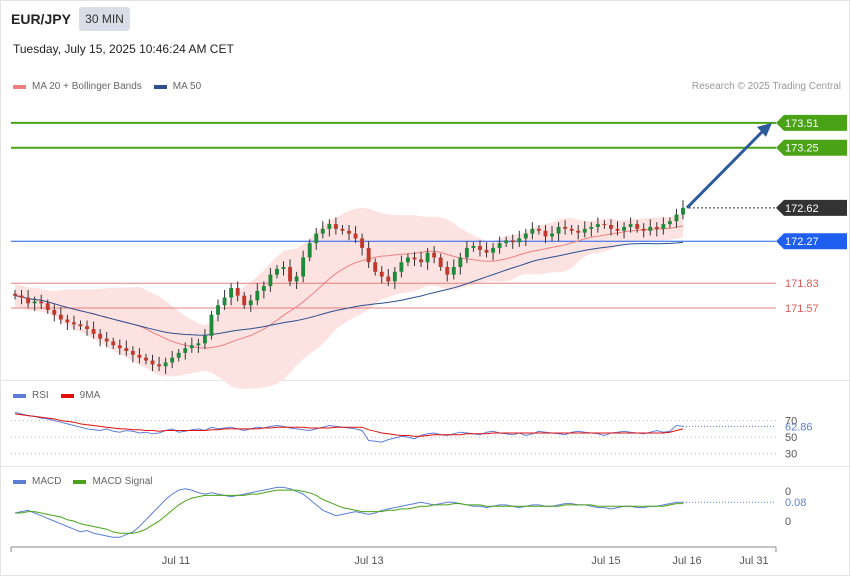 This screenshot has height=576, width=850. What do you see at coordinates (764, 129) in the screenshot?
I see `forecast-arrow-head` at bounding box center [764, 129].